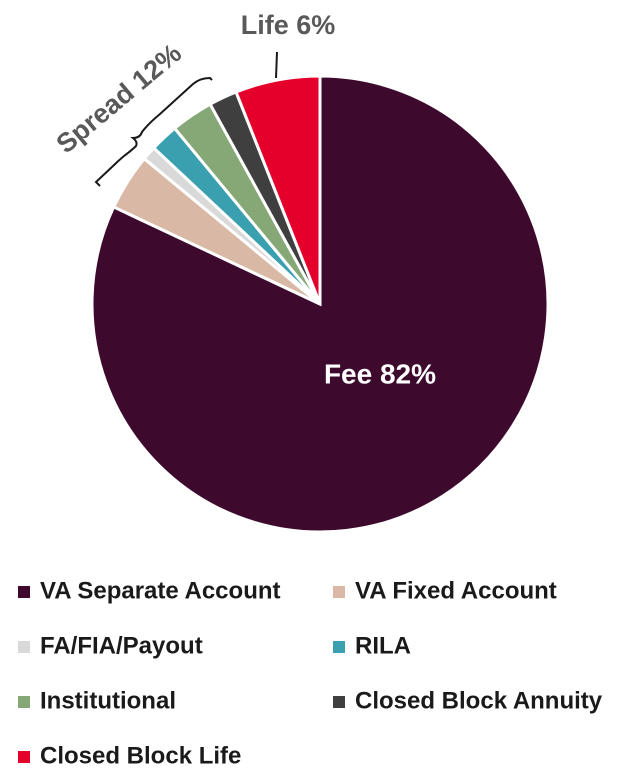 The image size is (636, 770). What do you see at coordinates (160, 590) in the screenshot?
I see `legend-label: VA Separate Account` at bounding box center [160, 590].